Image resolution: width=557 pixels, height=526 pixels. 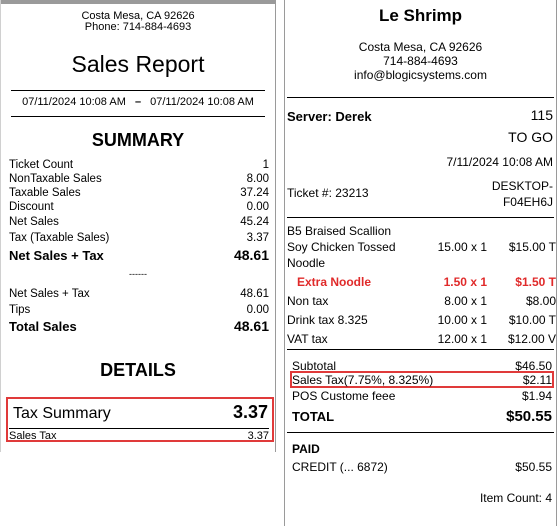 I want to click on summary-row: Discount 0.00, so click(x=139, y=207).